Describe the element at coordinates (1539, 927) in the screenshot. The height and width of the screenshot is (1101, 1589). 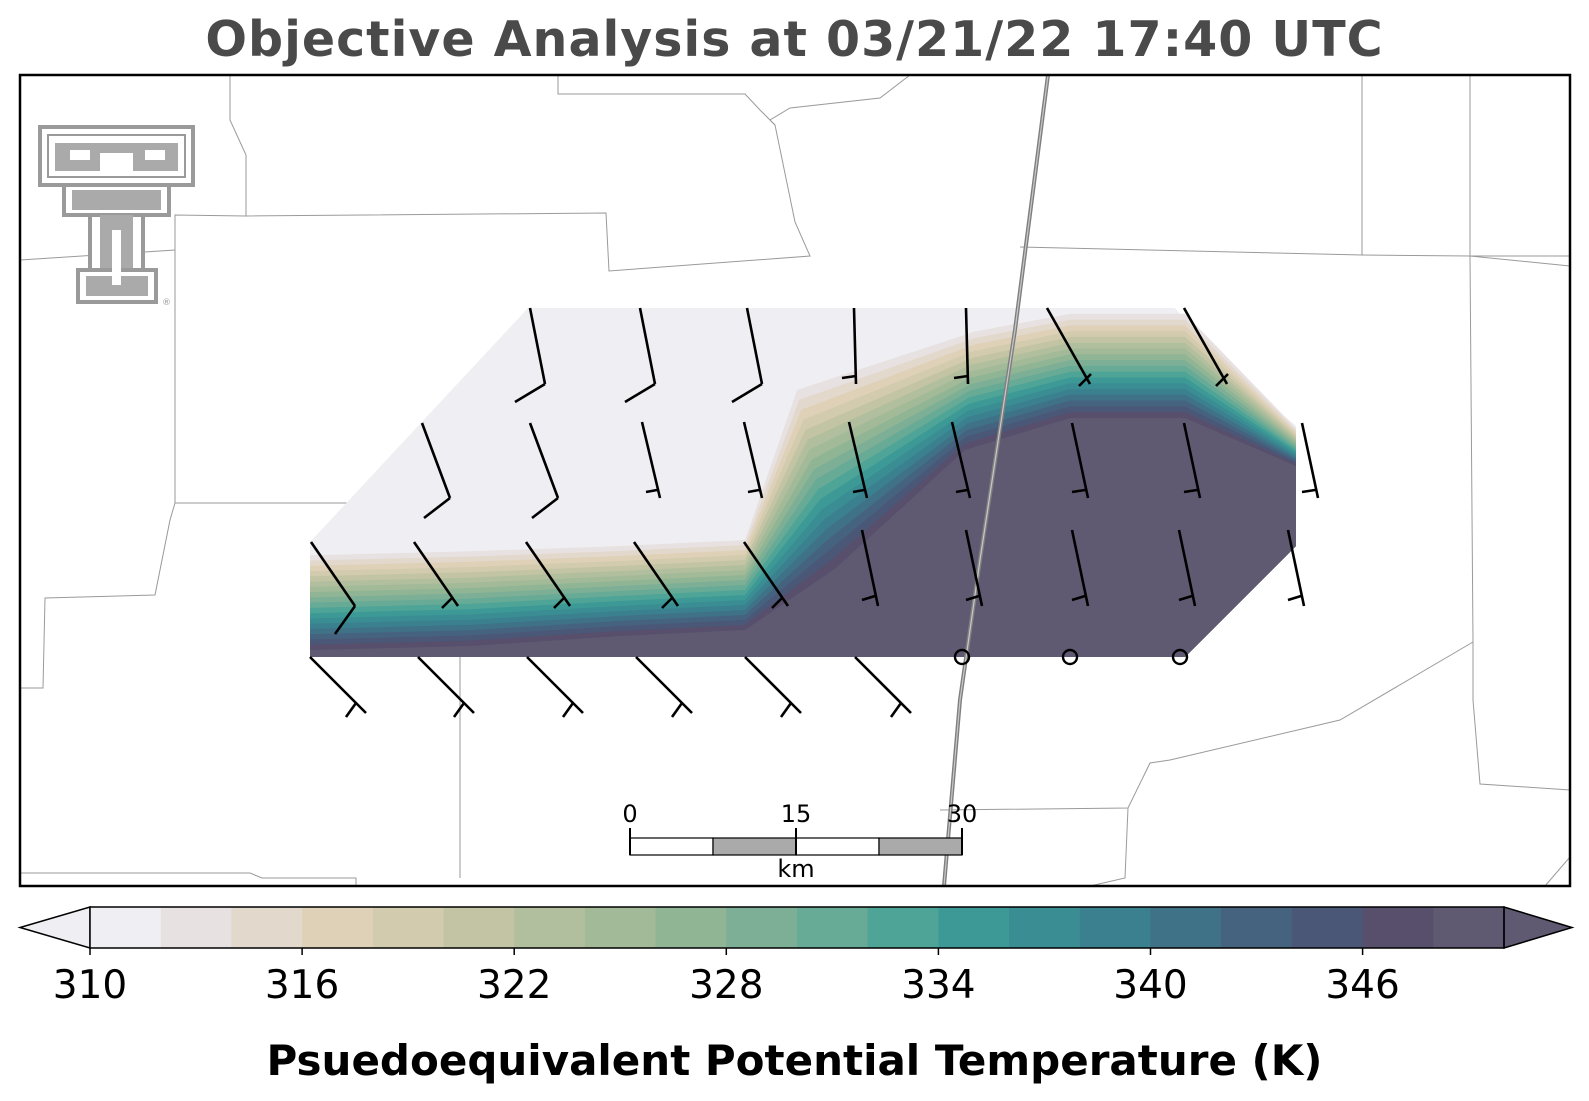
I see `colorbar-extend-high` at that location.